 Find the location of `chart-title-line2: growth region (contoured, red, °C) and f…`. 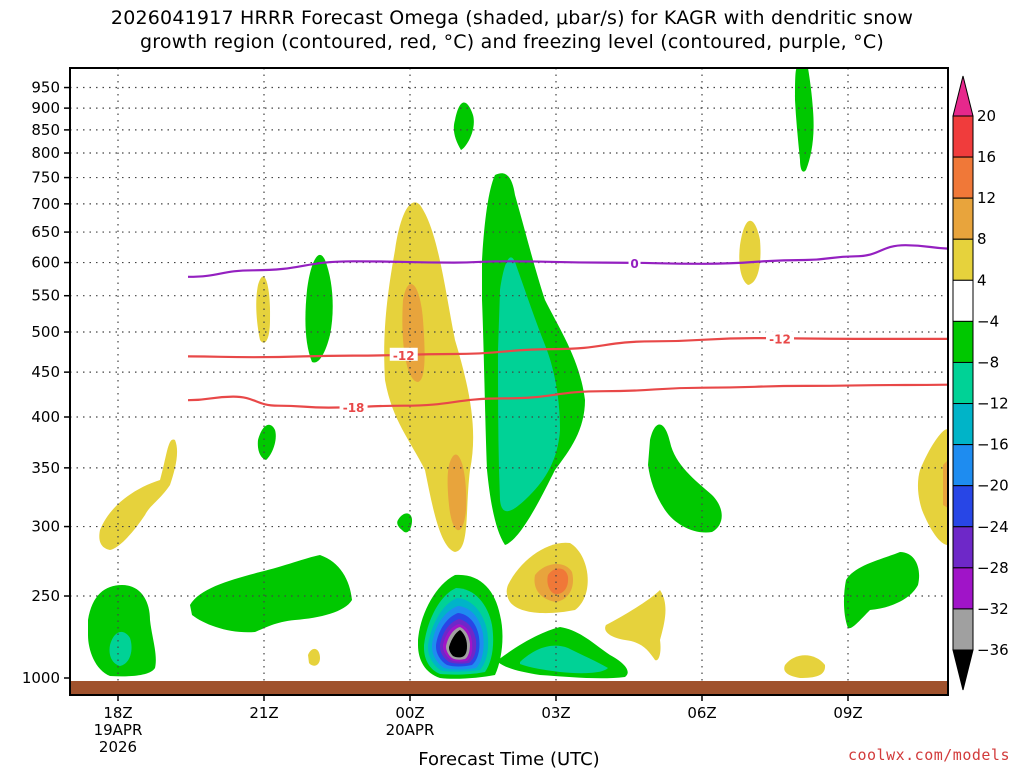

chart-title-line2: growth region (contoured, red, °C) and f… is located at coordinates (512, 42).